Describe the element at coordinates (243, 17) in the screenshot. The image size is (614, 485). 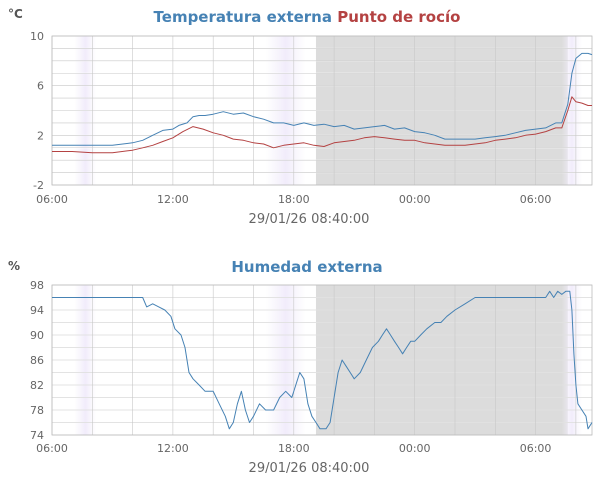
I see `title-part: Temperatura externa` at that location.